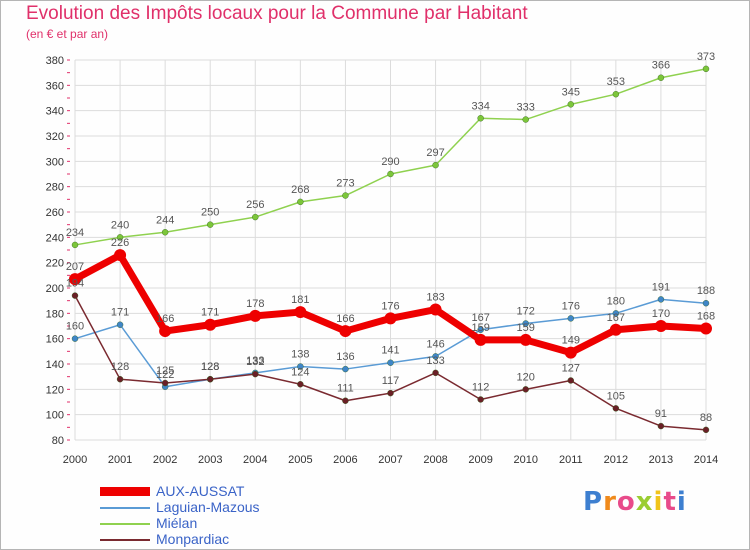  I want to click on data-label: 244, so click(165, 220).